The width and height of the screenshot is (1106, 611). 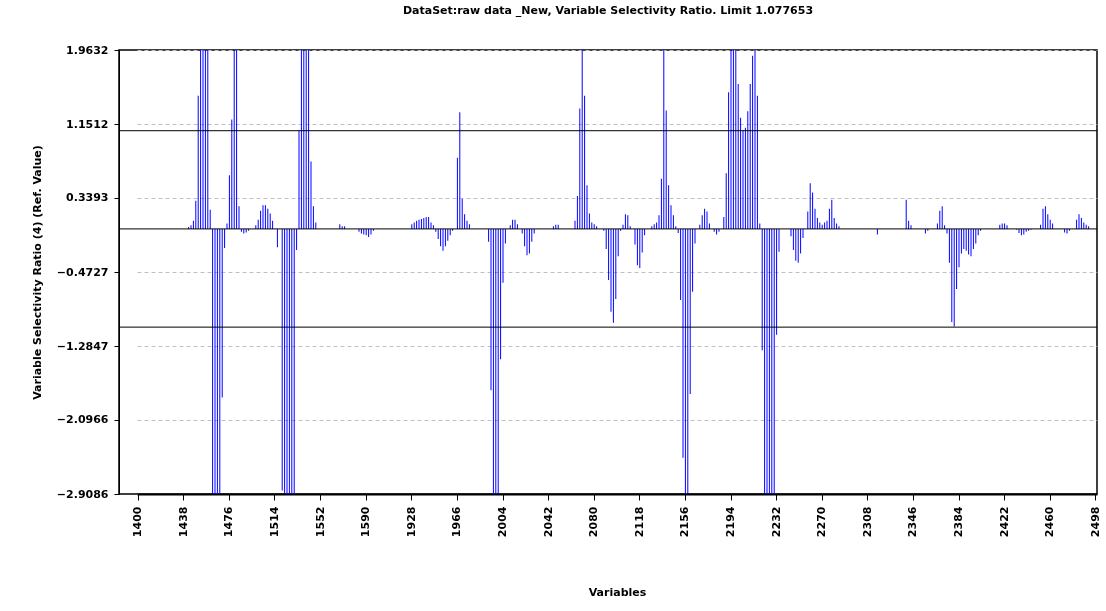 I want to click on y-tick-label: 1.1512, so click(x=87, y=124).